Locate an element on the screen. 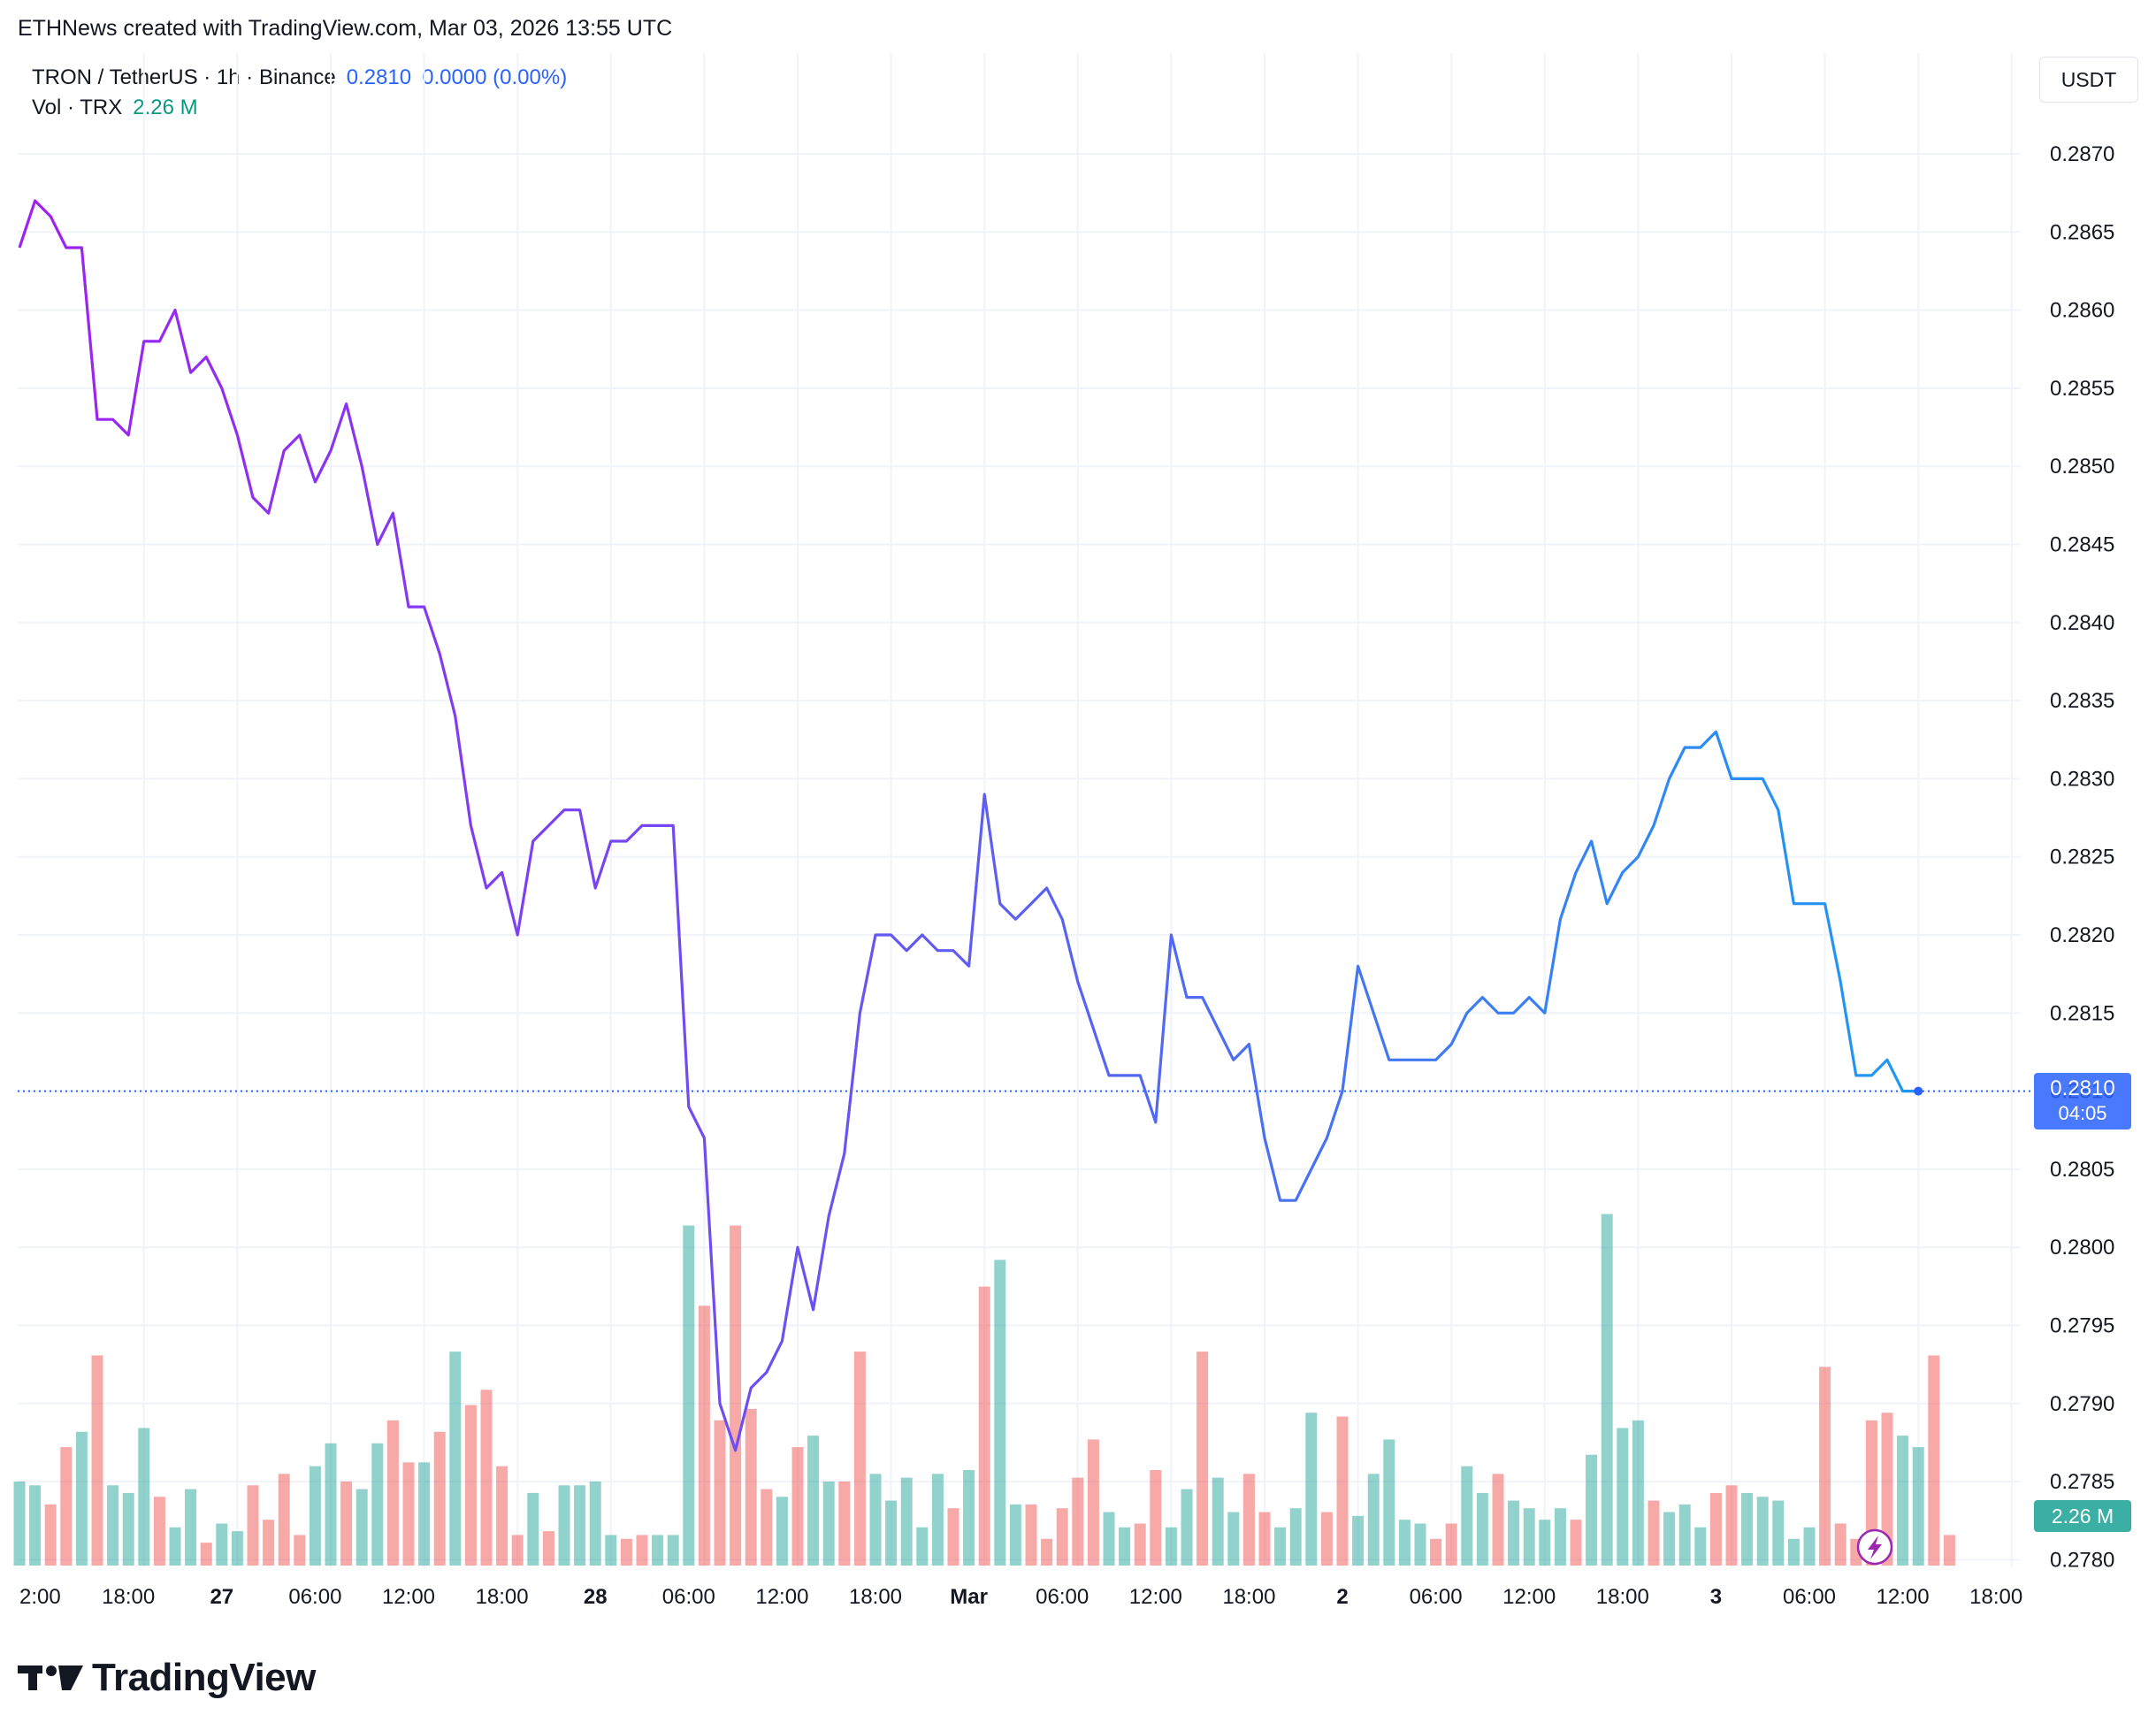 The image size is (2156, 1723). volume-legend: Vol · TRX 2.26 M is located at coordinates (115, 108).